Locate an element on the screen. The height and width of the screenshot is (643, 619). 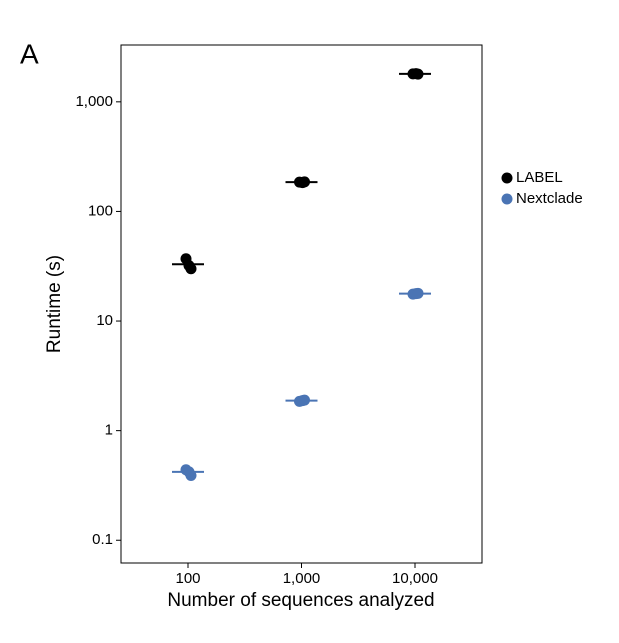
legend-label: Nextclade is located at coordinates (549, 198).